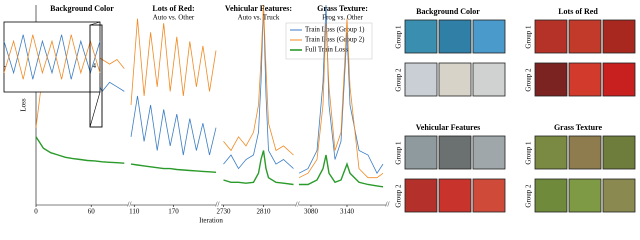 The image size is (640, 240). I want to click on zoom-box, so click(96, 76).